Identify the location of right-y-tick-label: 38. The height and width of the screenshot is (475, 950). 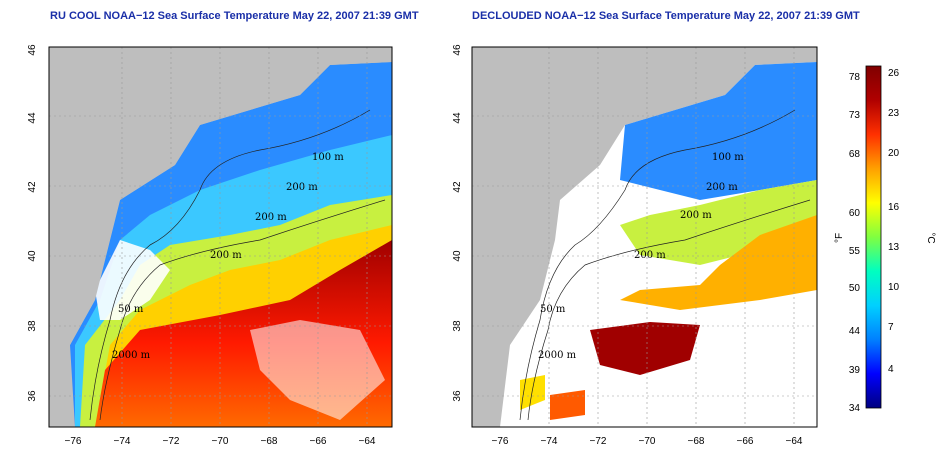
(457, 326).